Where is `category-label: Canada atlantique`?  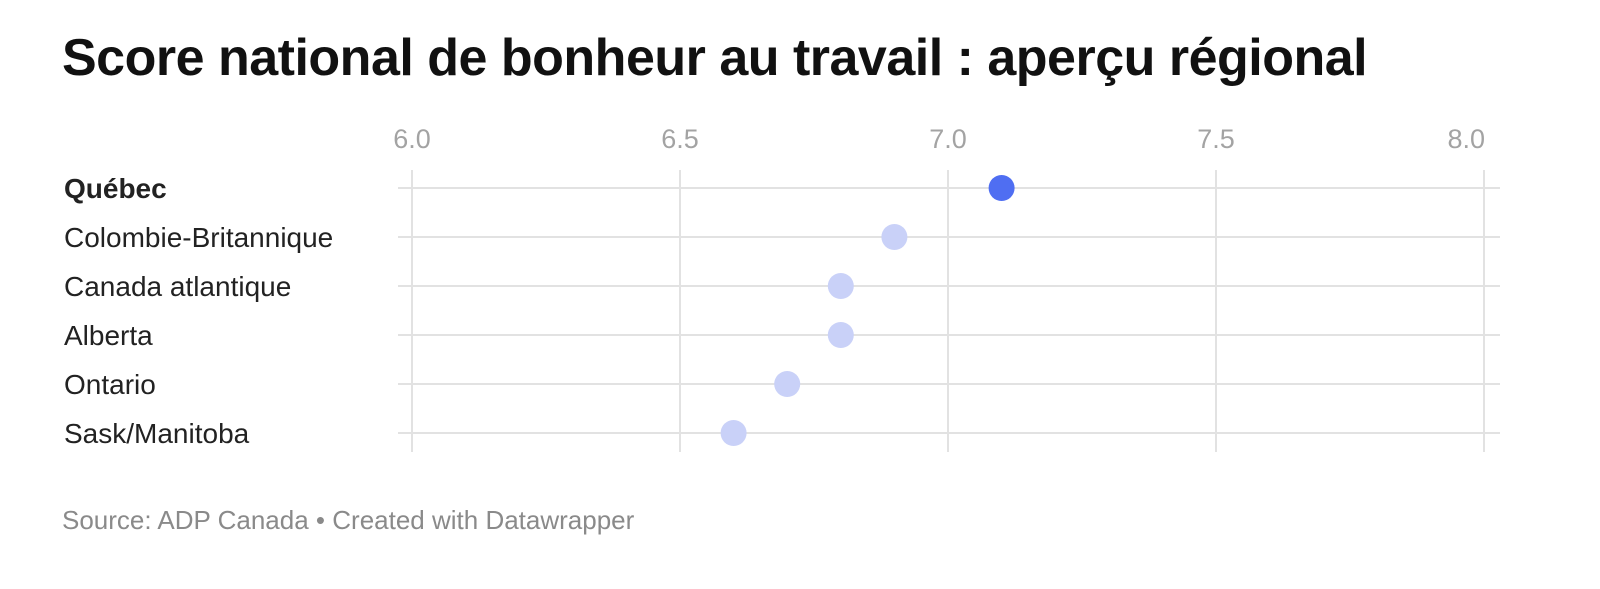
category-label: Canada atlantique is located at coordinates (177, 286).